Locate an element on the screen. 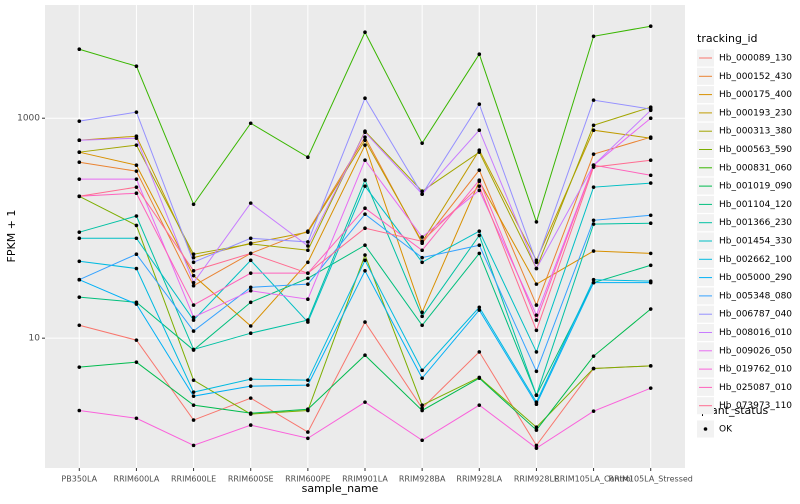 Image resolution: width=800 pixels, height=504 pixels. x-tick-label: RRIM600LA is located at coordinates (137, 479).